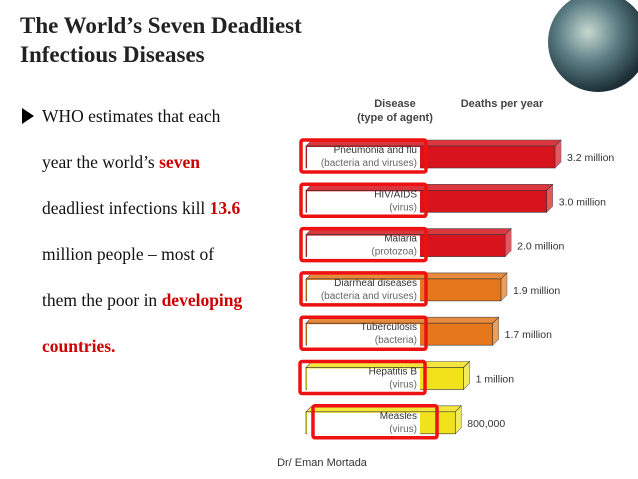 This screenshot has width=638, height=479. What do you see at coordinates (100, 162) in the screenshot?
I see `bullet-text: year the world’s` at bounding box center [100, 162].